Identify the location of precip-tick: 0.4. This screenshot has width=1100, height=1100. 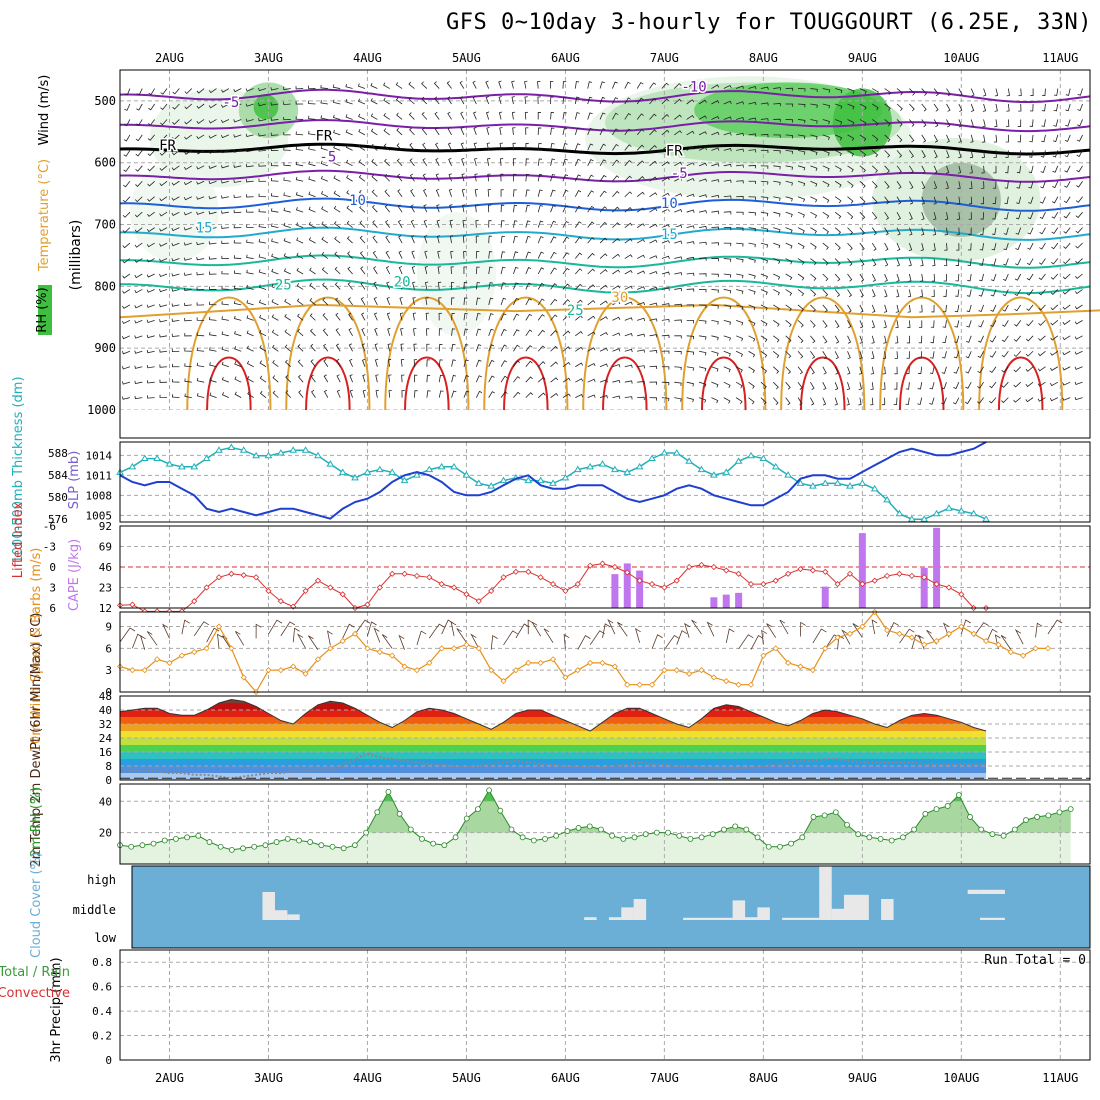
(102, 1011).